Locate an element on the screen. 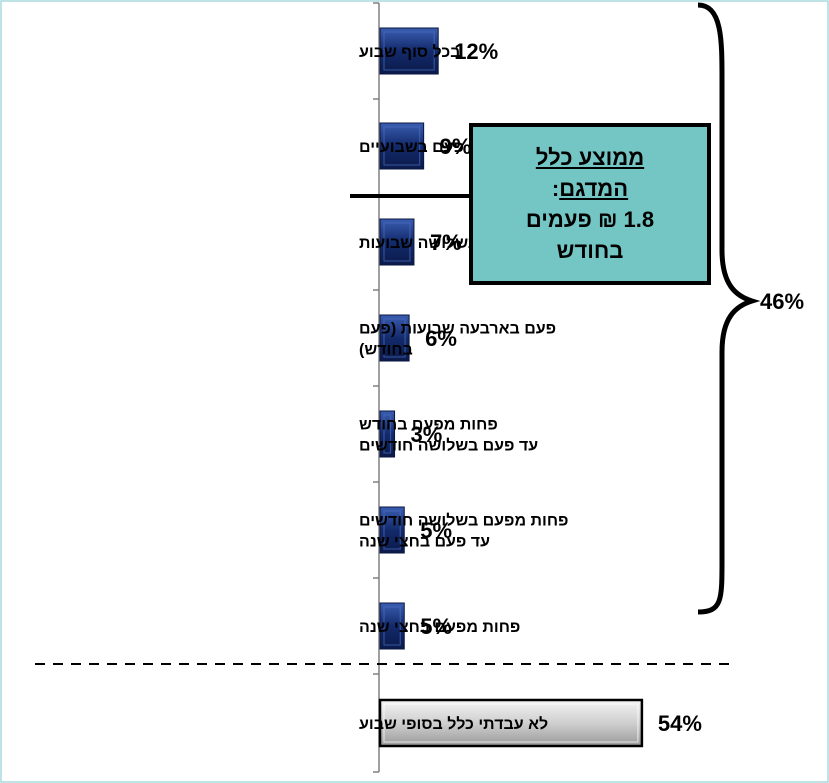  group-brace is located at coordinates (729, 308).